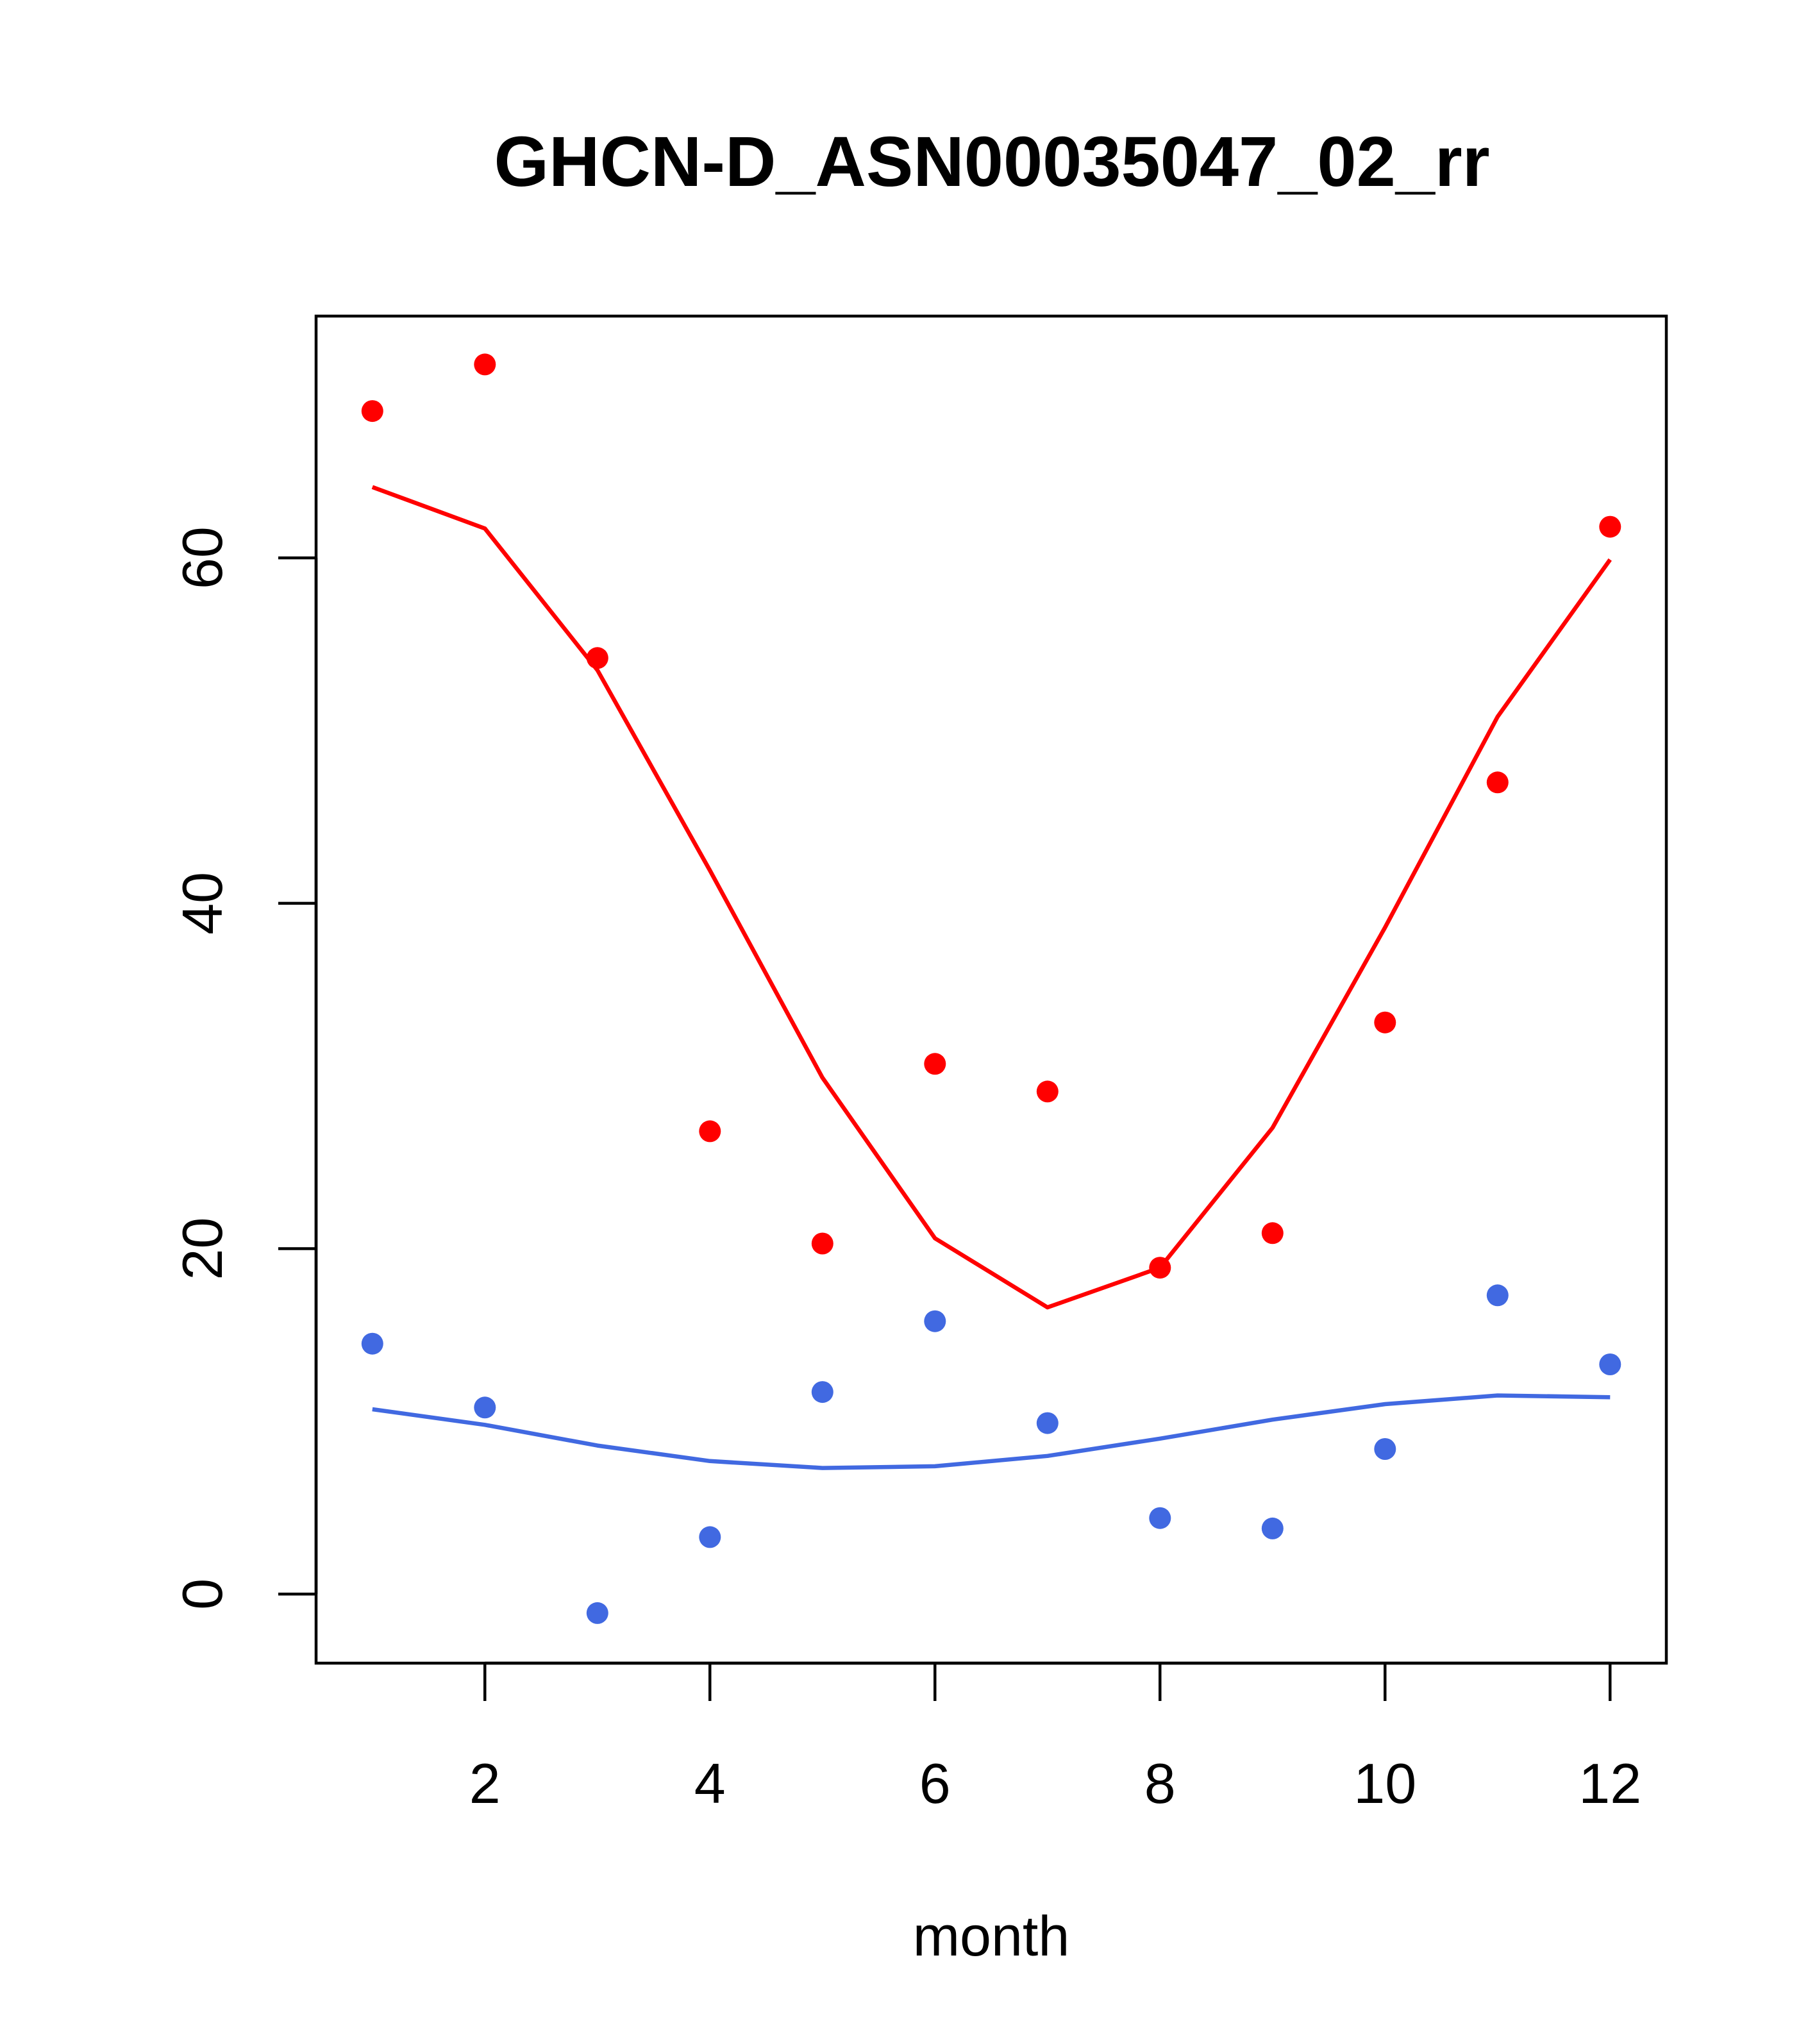  I want to click on y-tick-label: 0, so click(202, 1595).